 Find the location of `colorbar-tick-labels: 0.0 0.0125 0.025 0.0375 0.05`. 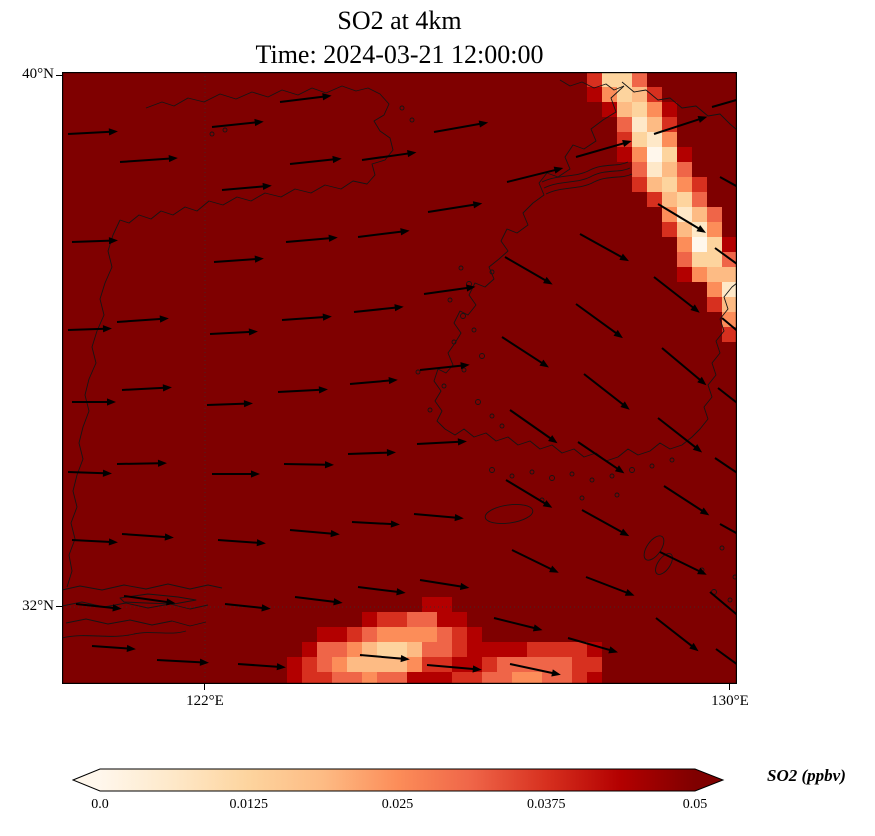

colorbar-tick-labels: 0.0 0.0125 0.025 0.0375 0.05 is located at coordinates (402, 807).